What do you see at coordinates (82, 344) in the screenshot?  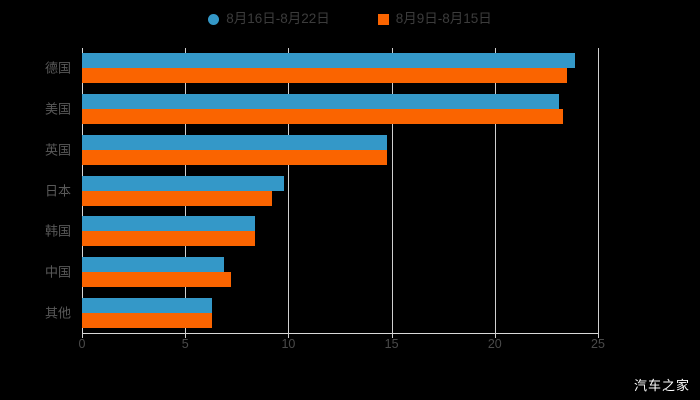 I see `x-tick-label: 0` at bounding box center [82, 344].